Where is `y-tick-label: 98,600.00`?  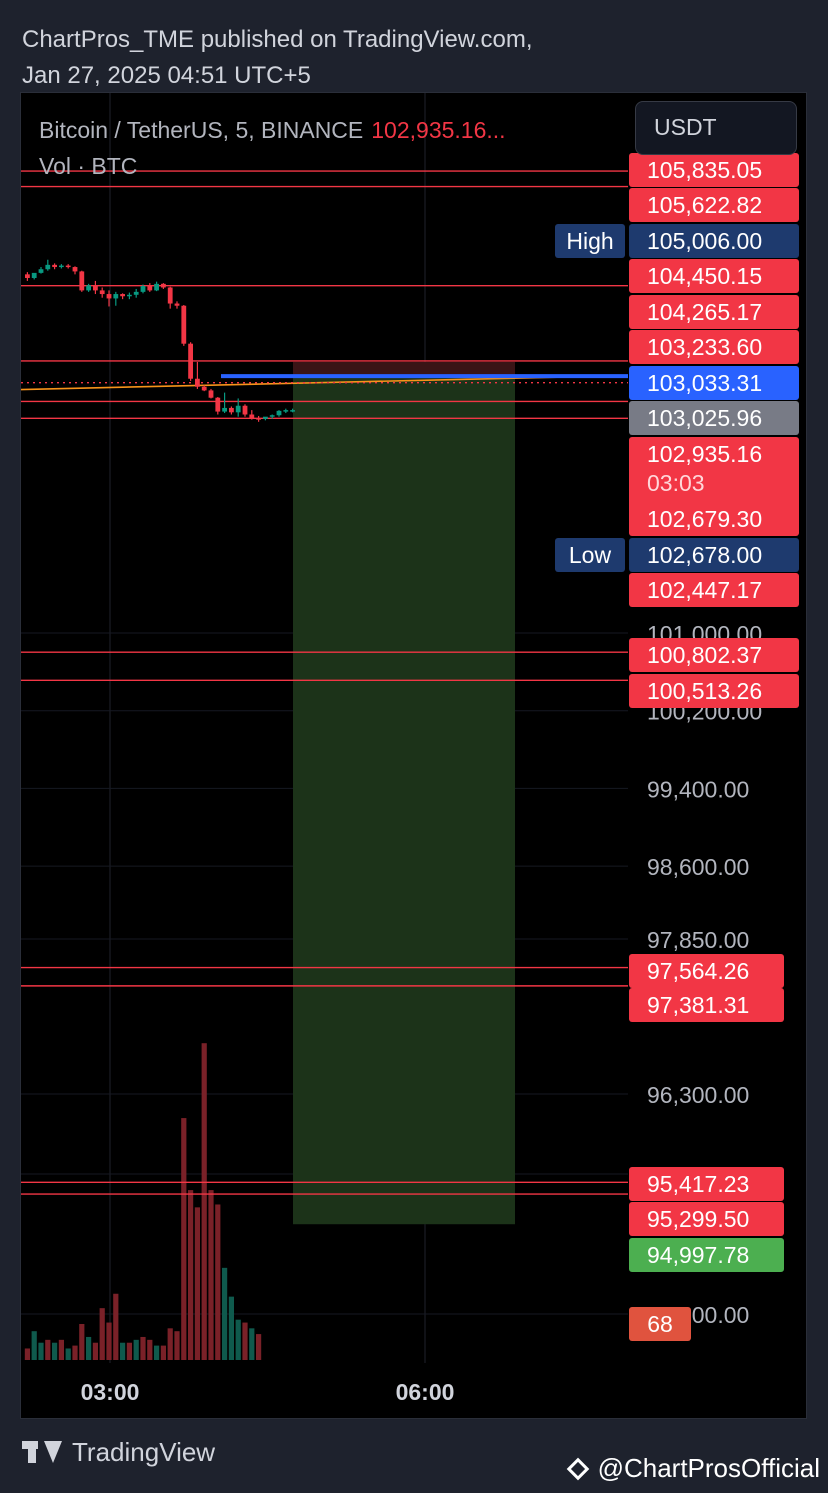
y-tick-label: 98,600.00 is located at coordinates (698, 867).